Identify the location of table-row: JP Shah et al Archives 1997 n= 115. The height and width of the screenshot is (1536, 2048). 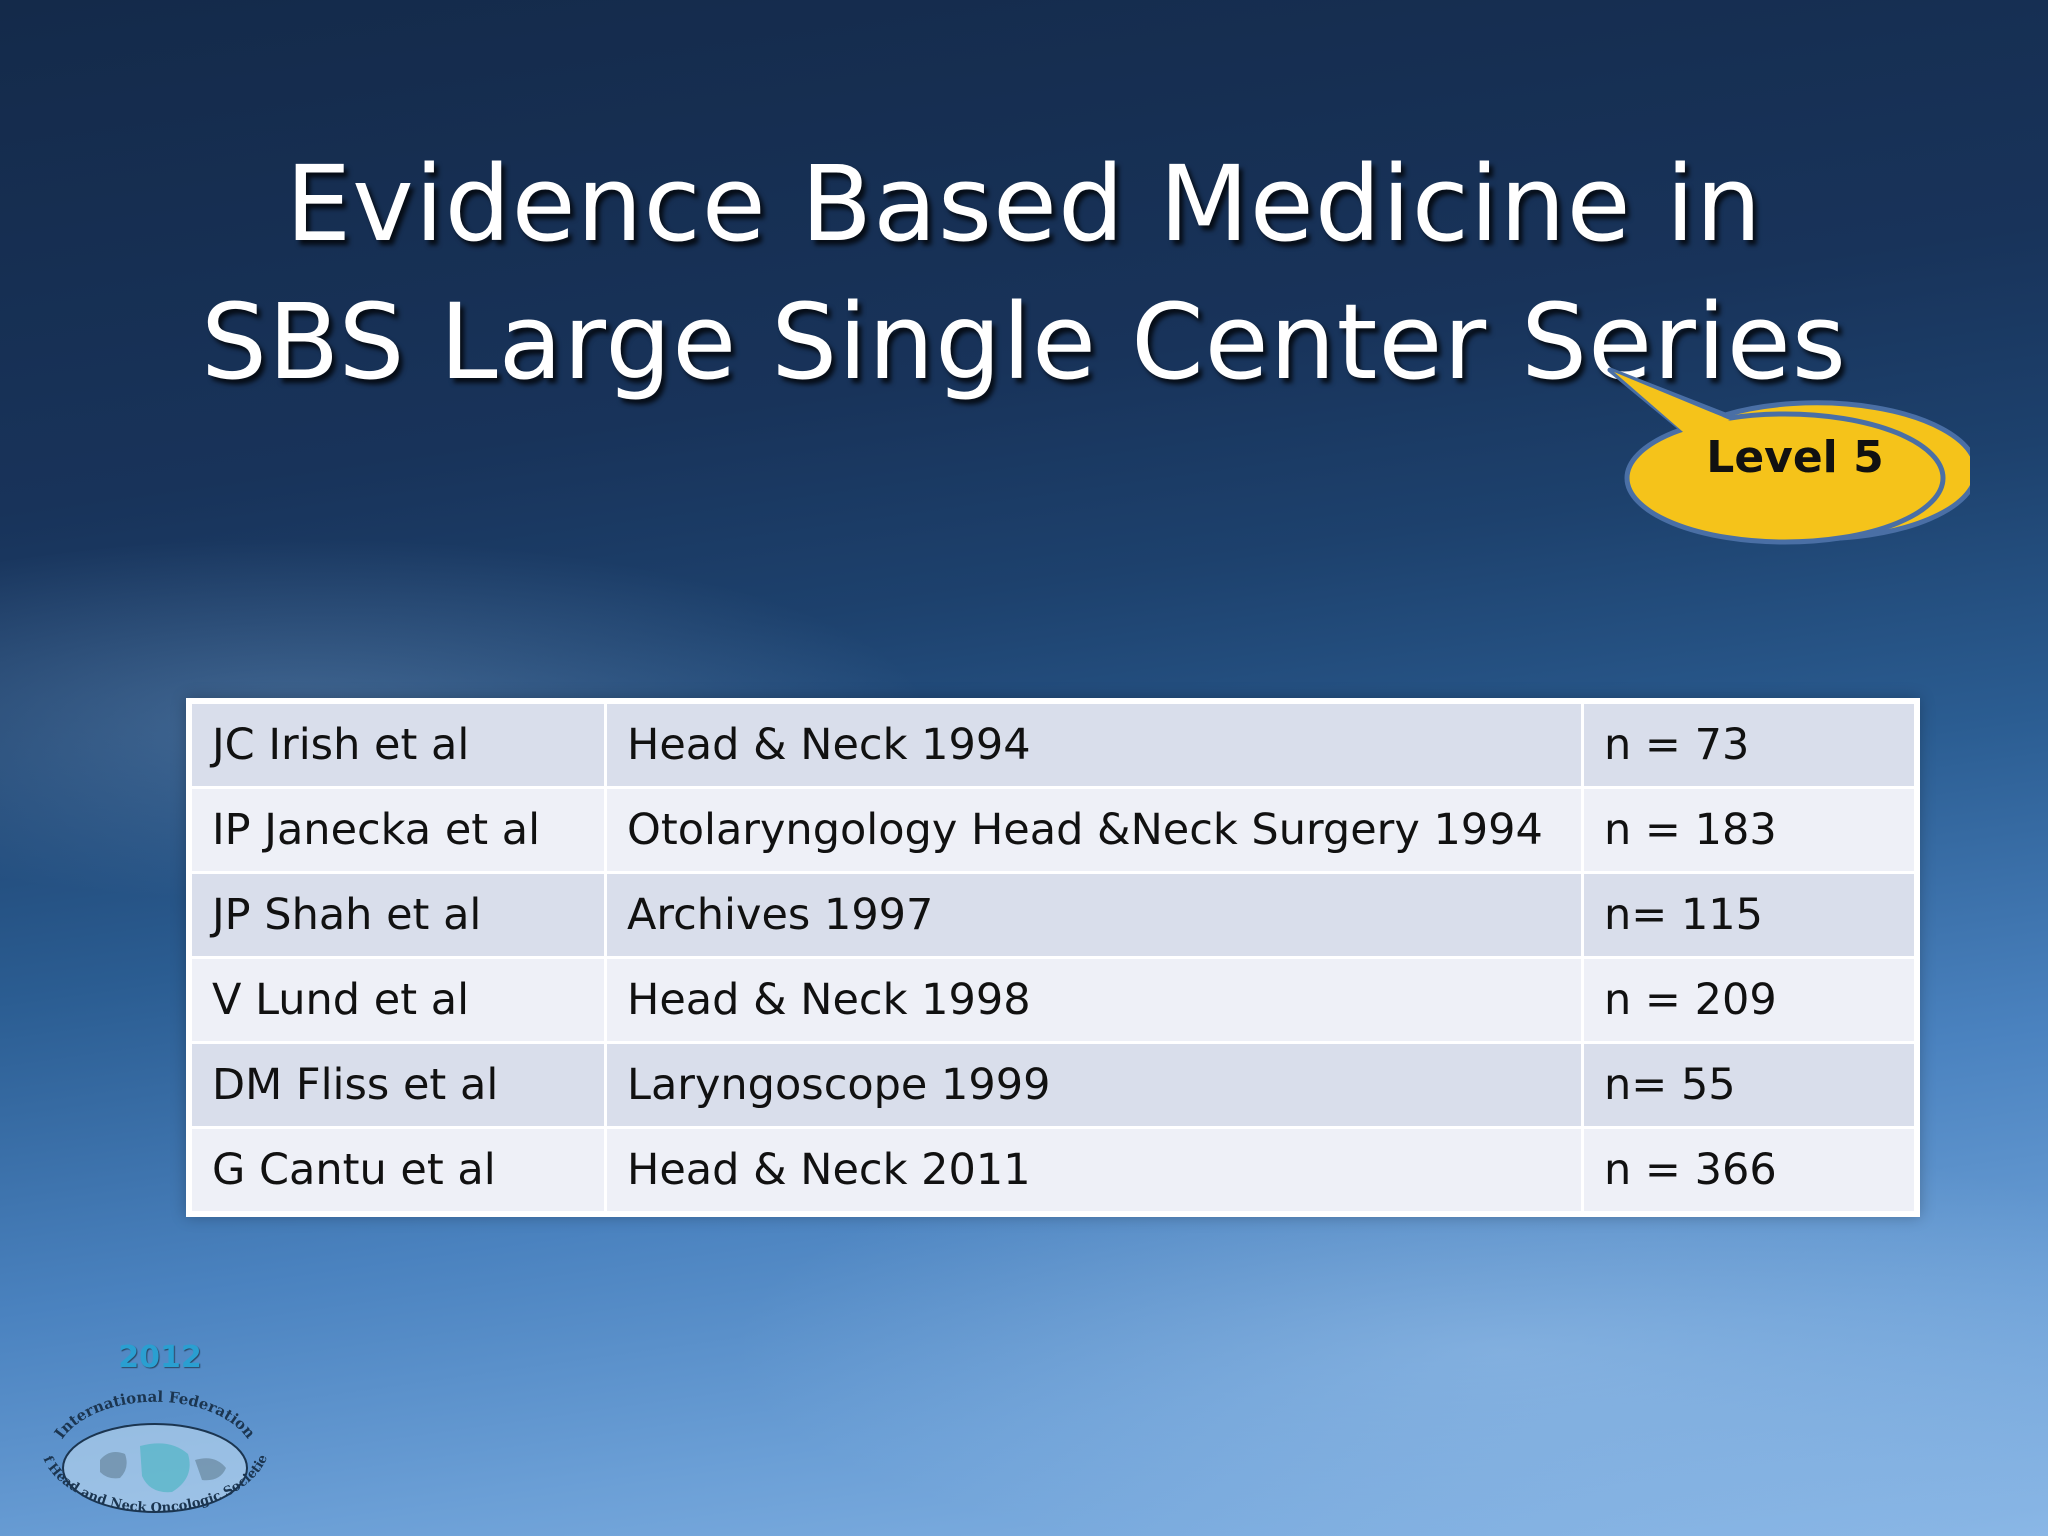
(1053, 915).